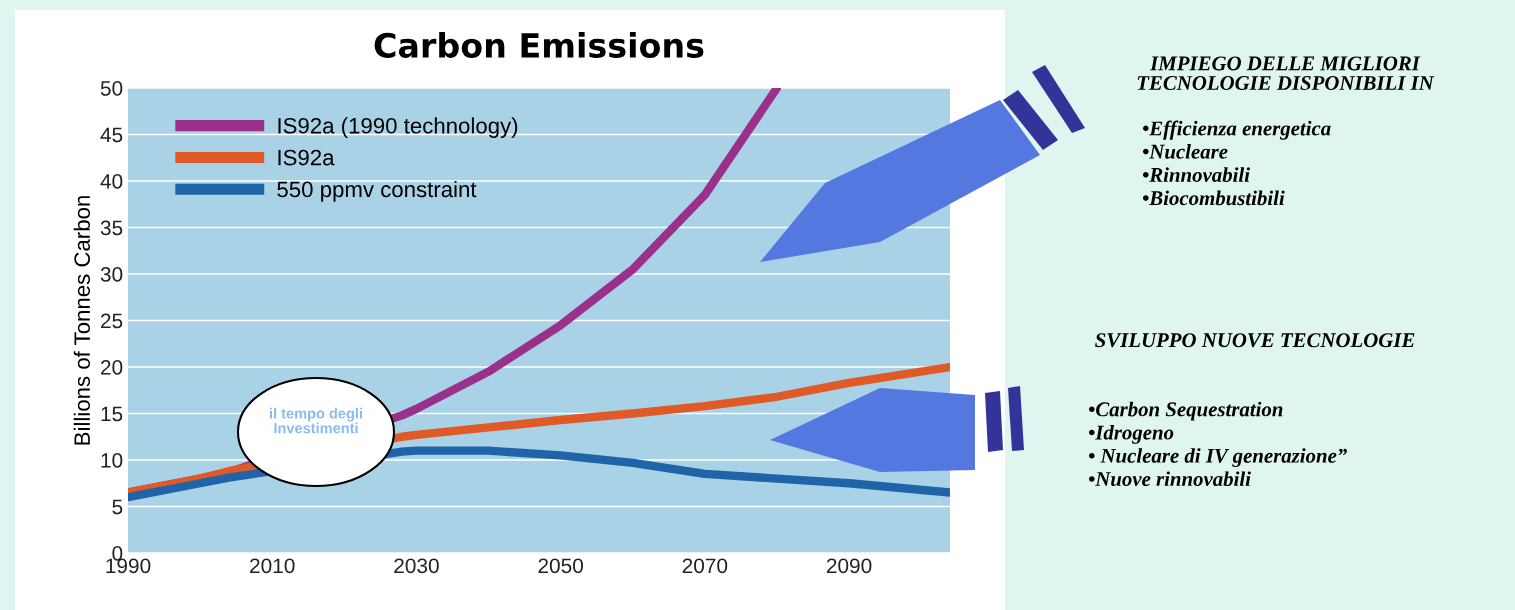 The height and width of the screenshot is (610, 1515). I want to click on legend-label: IS92a, so click(306, 157).